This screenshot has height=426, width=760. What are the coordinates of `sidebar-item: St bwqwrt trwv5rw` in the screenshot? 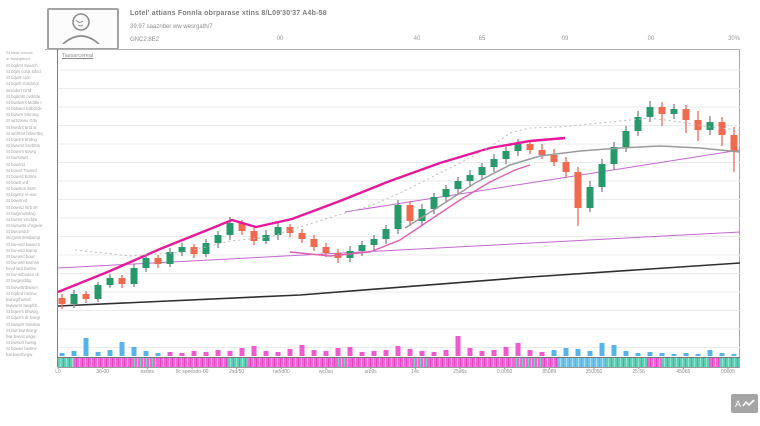 It's located at (23, 324).